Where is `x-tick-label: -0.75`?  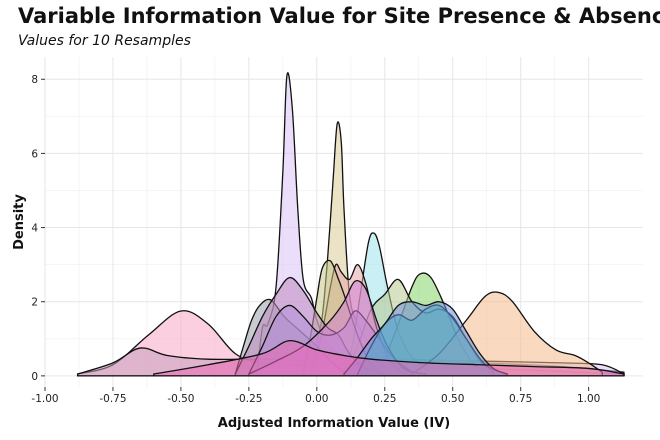 x-tick-label: -0.75 is located at coordinates (112, 399).